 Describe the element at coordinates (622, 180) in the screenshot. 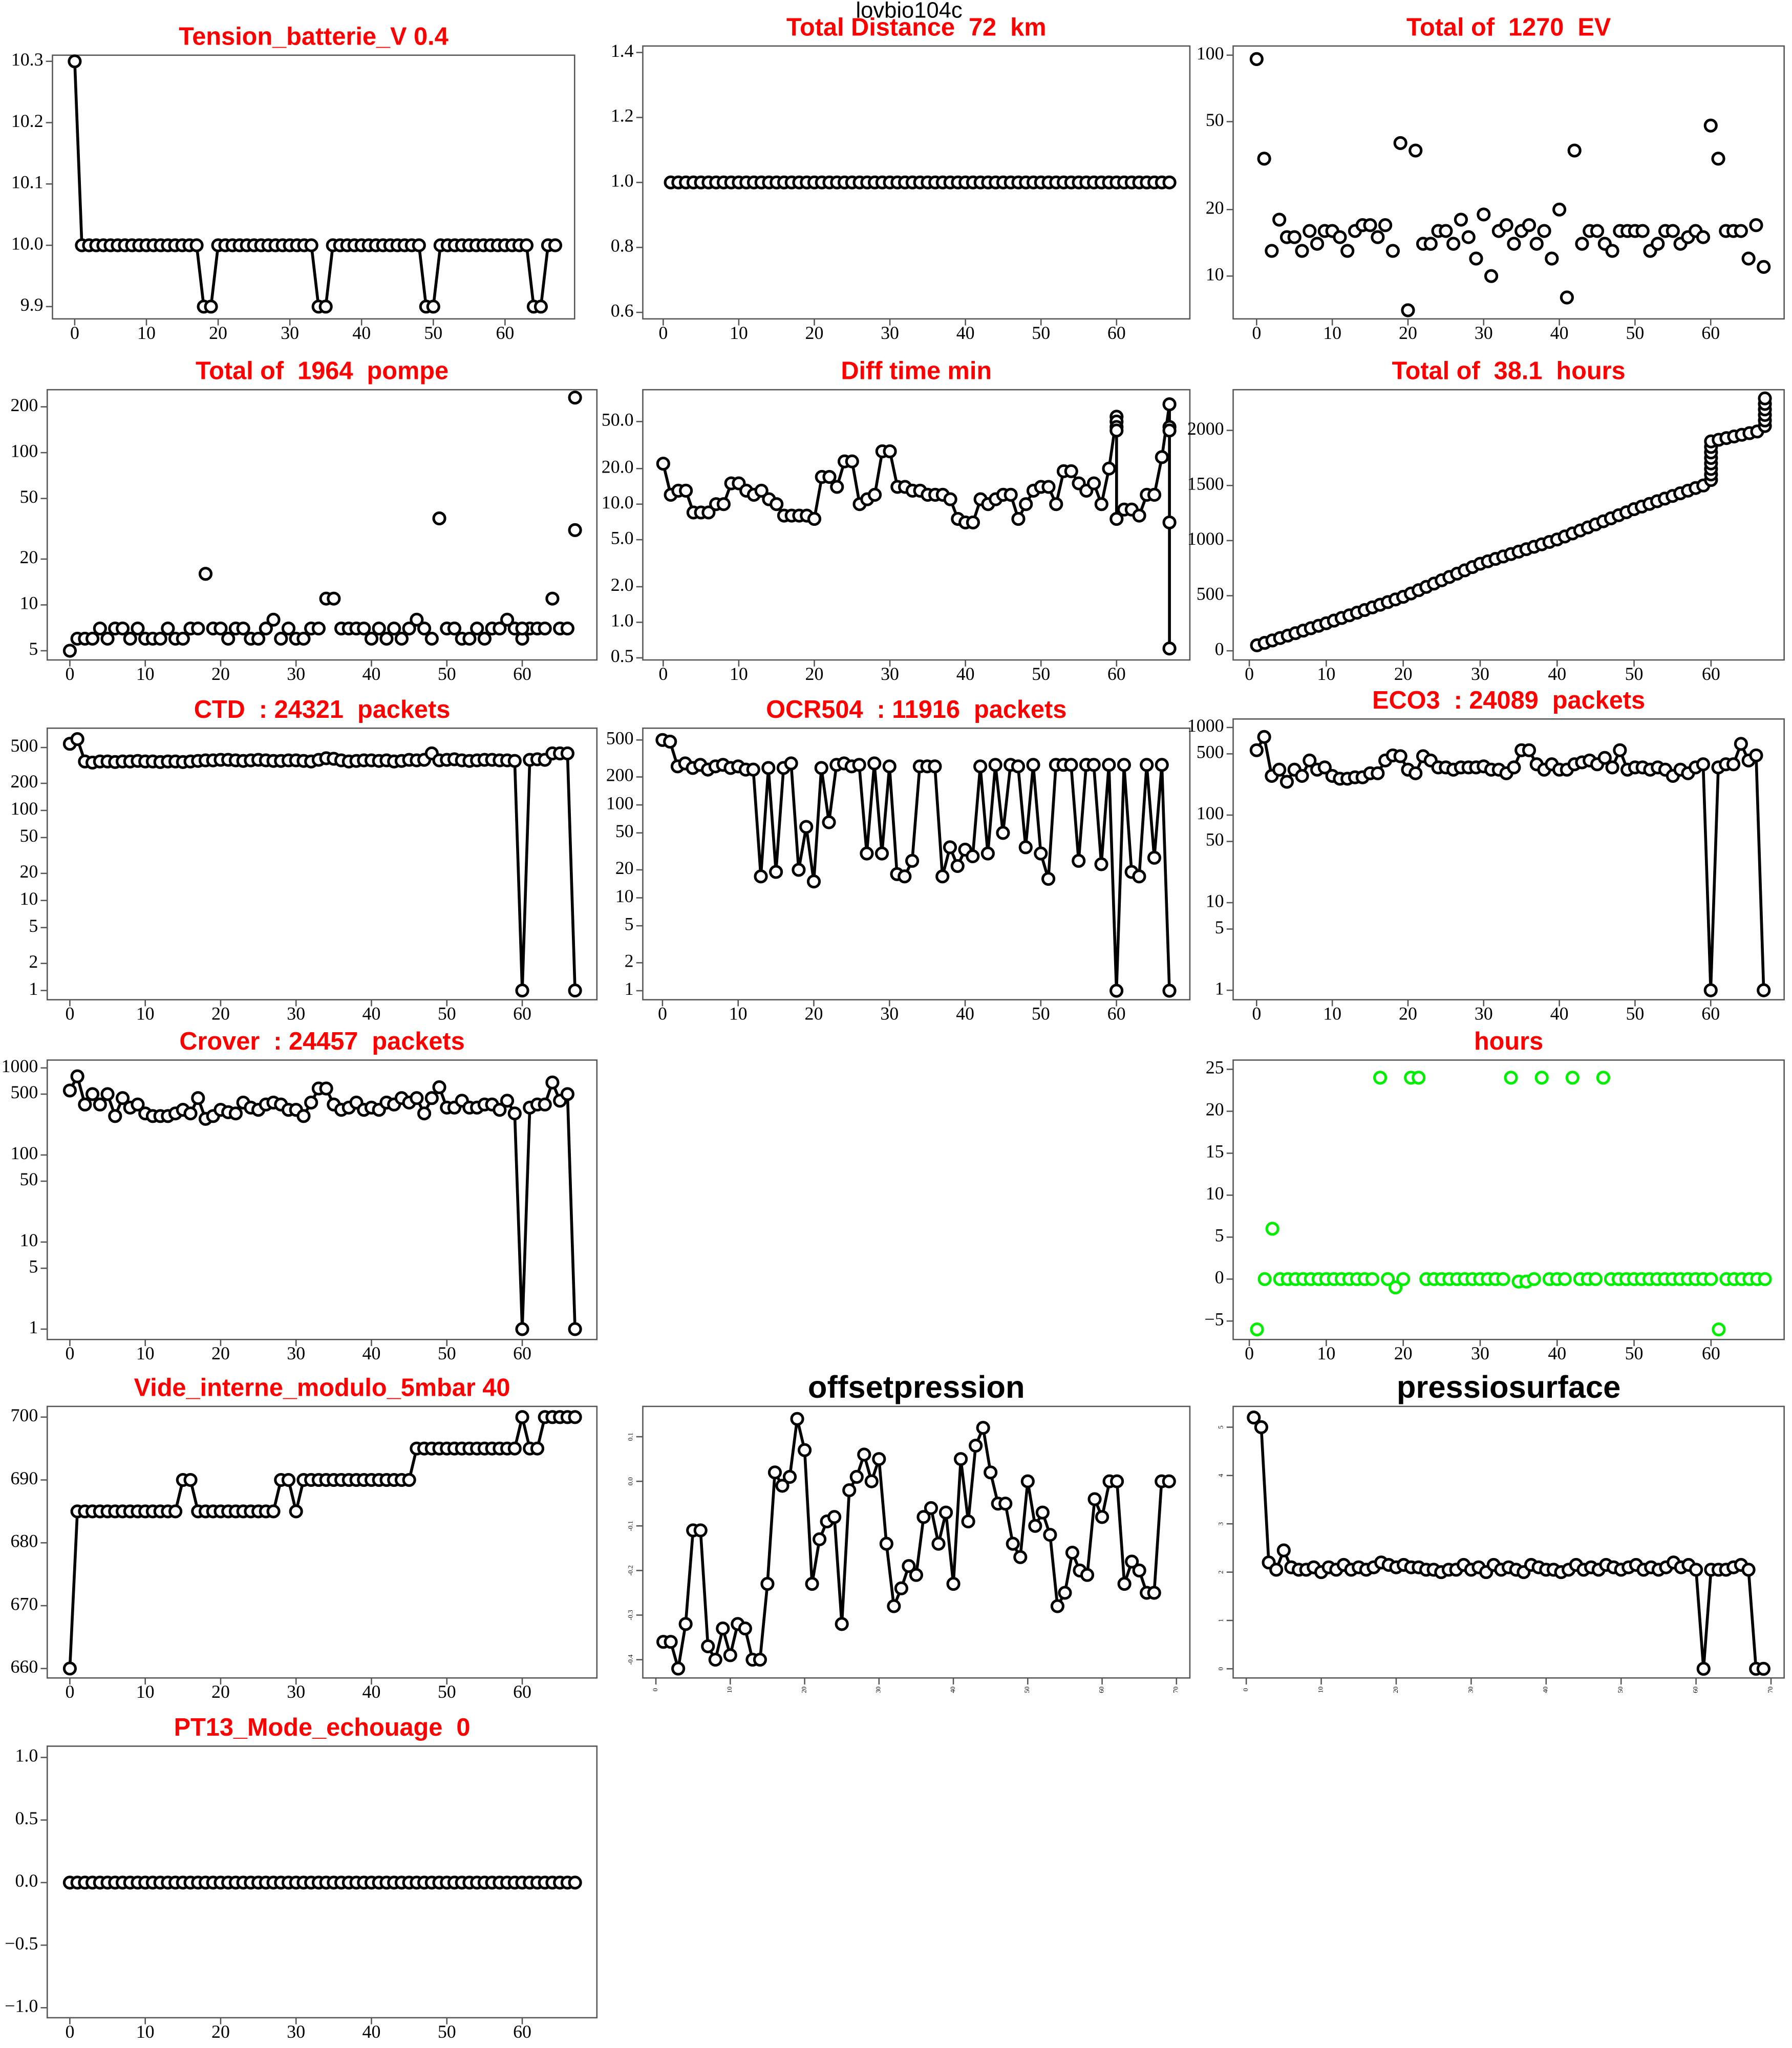

I see `y-tick-label: 1.0` at that location.